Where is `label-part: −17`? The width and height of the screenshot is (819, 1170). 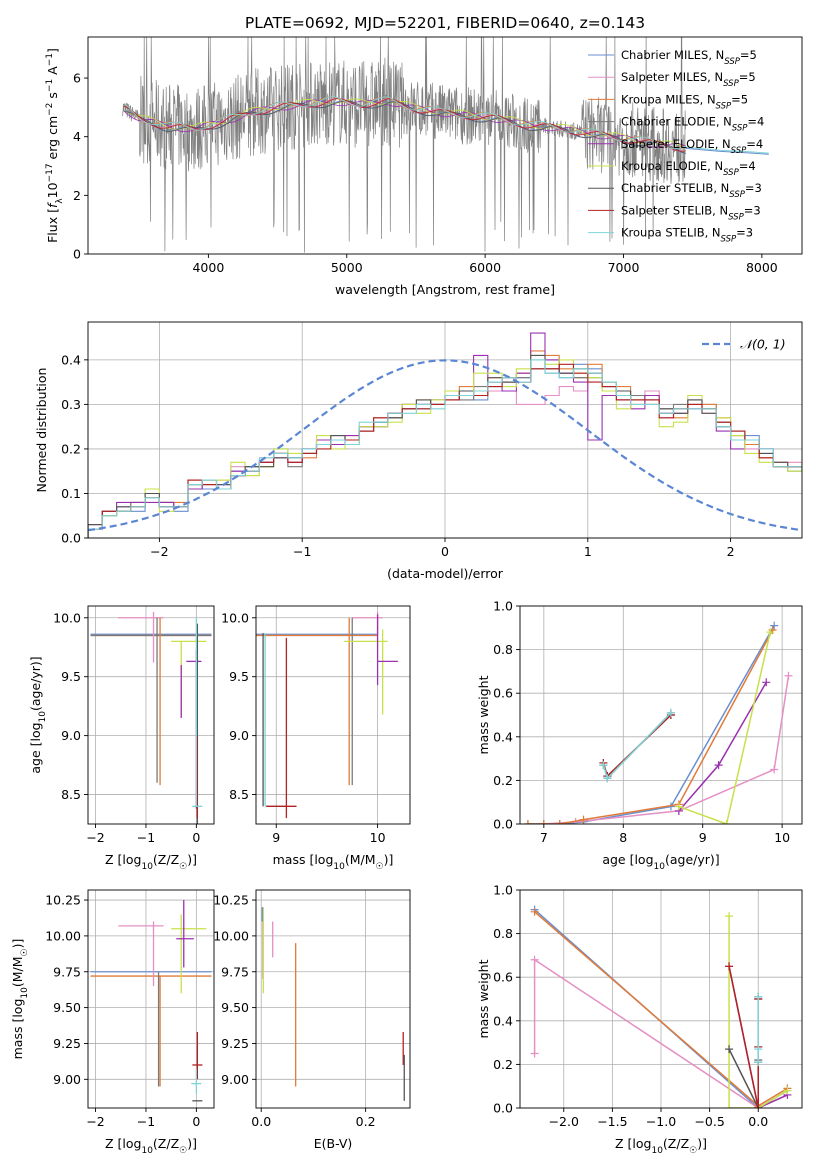
label-part: −17 is located at coordinates (50, 172).